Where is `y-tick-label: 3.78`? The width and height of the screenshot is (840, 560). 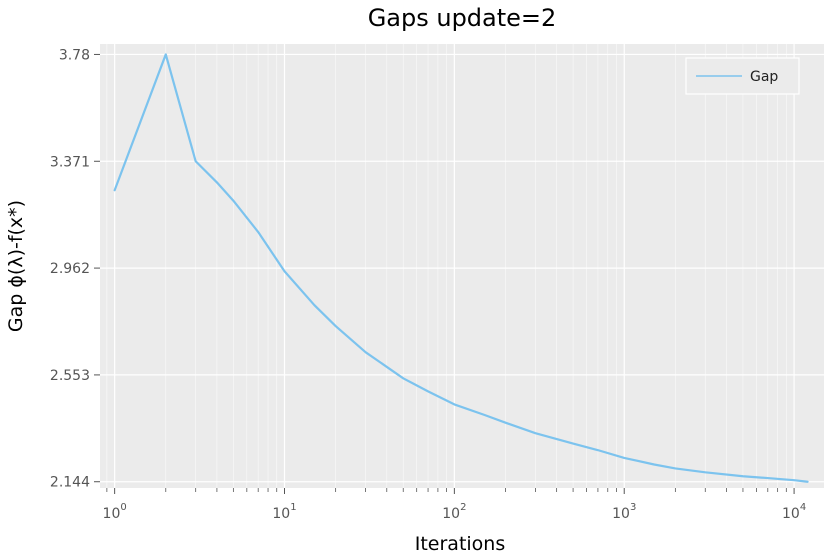 y-tick-label: 3.78 is located at coordinates (74, 55).